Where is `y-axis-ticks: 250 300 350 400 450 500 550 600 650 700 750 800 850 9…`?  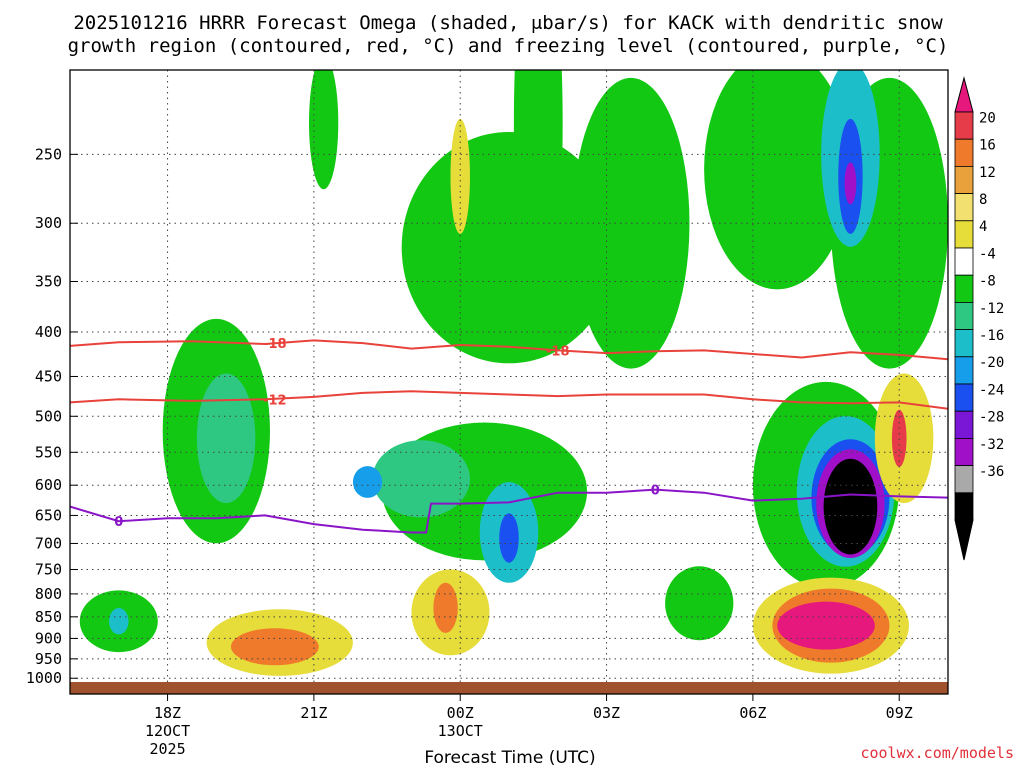 y-axis-ticks: 250 300 350 400 450 500 550 600 650 700 750 800 850 9… is located at coordinates (52, 416).